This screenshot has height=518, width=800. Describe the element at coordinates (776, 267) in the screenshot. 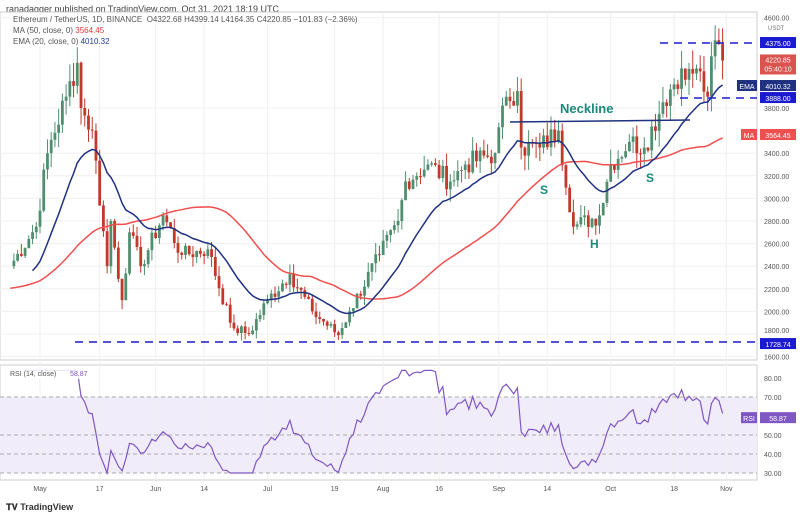

I see `price-tick: 2400.00` at that location.